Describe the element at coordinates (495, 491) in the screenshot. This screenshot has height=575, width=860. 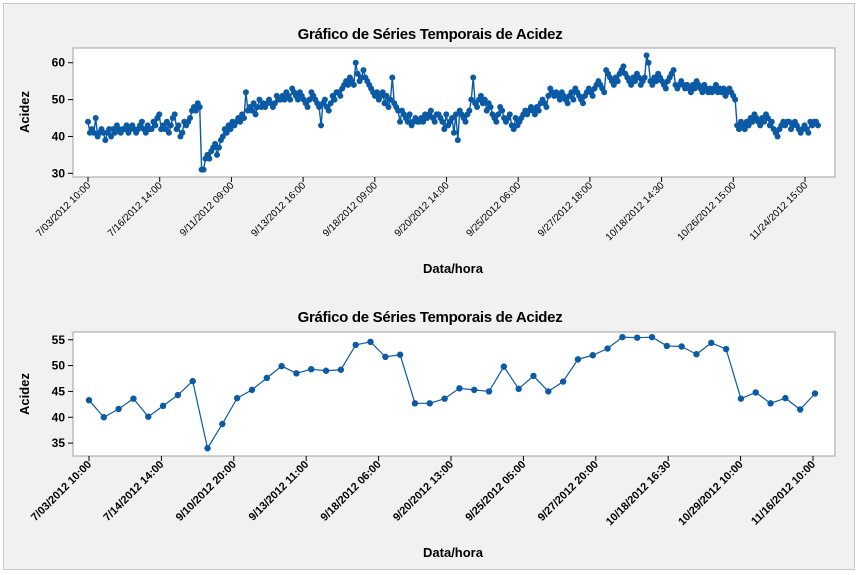
I see `x-tick-label: 9/25/2012 05:00` at that location.